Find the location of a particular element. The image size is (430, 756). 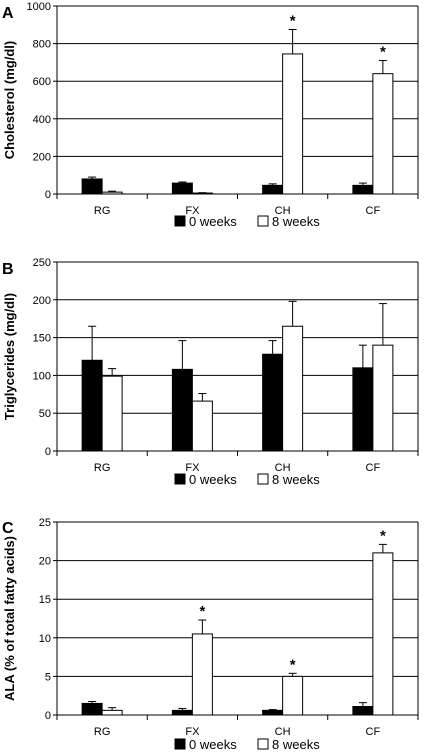

y-tick-label: 250 is located at coordinates (42, 263).